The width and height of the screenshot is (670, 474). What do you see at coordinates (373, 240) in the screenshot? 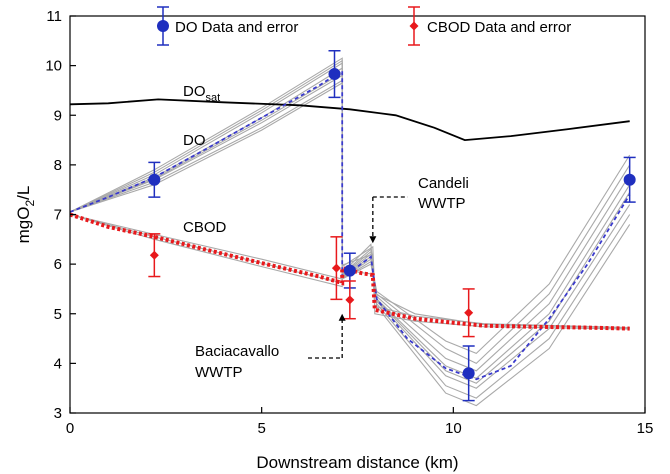
I see `candeli-arrowhead` at bounding box center [373, 240].